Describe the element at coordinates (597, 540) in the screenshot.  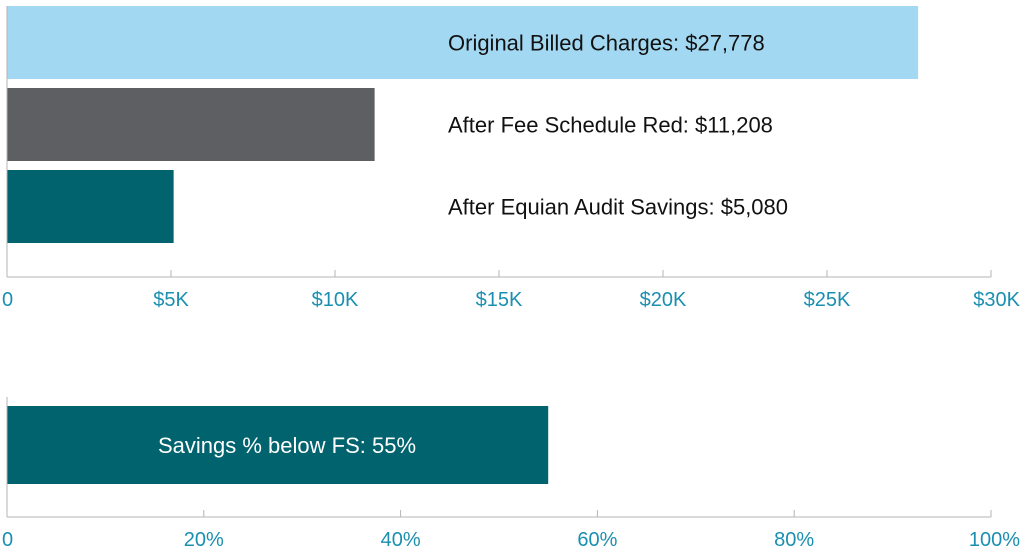
I see `tick-label-2-3: 60%` at that location.